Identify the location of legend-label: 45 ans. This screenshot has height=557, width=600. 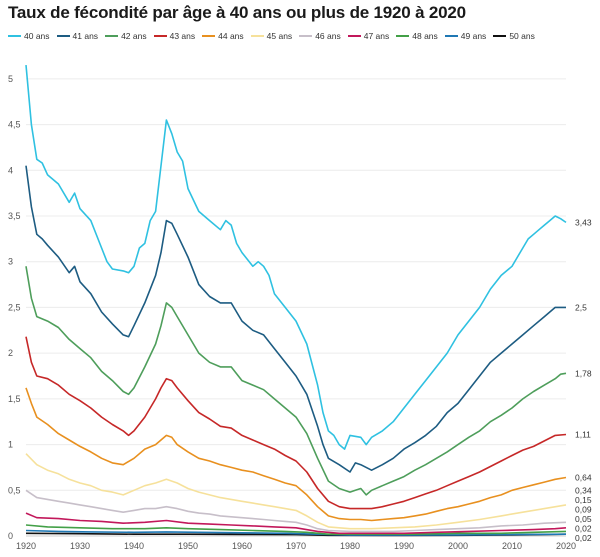
(279, 36).